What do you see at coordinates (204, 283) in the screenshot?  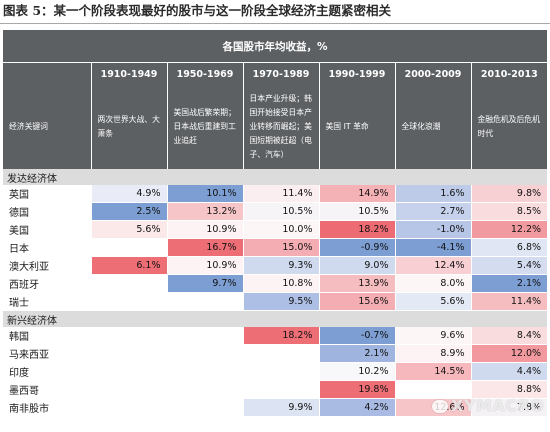 I see `return-cell: 9.7%` at bounding box center [204, 283].